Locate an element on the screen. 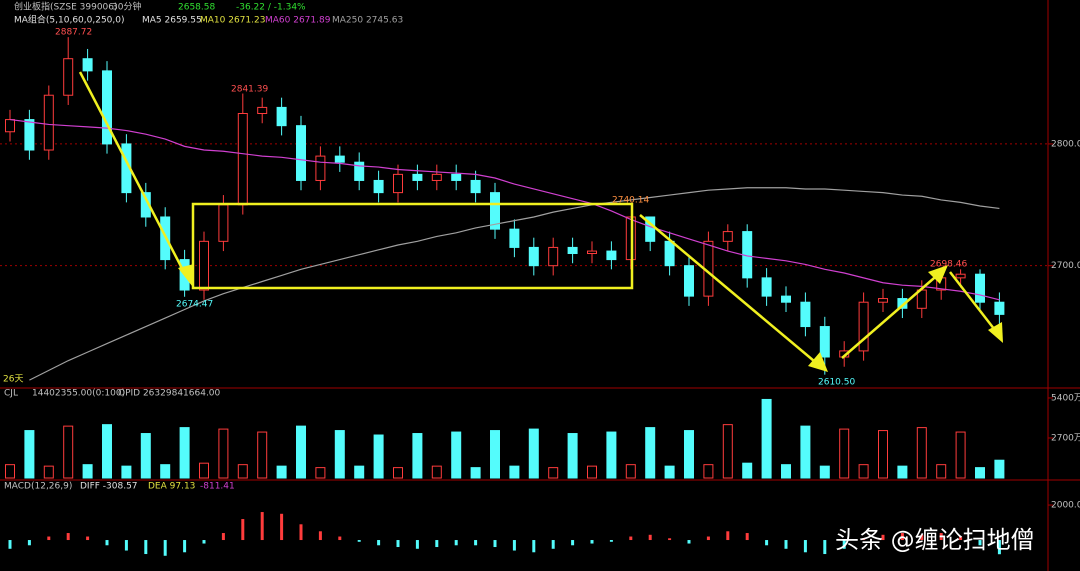  macd-dea: DEA 97.13 is located at coordinates (171, 487).